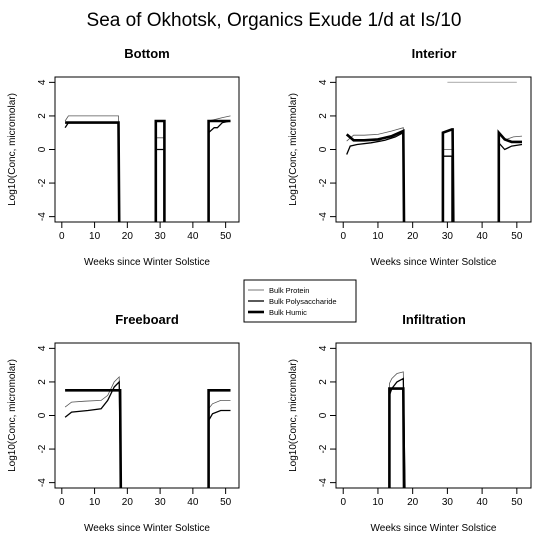  I want to click on legend-label: Bulk Protein, so click(289, 290).